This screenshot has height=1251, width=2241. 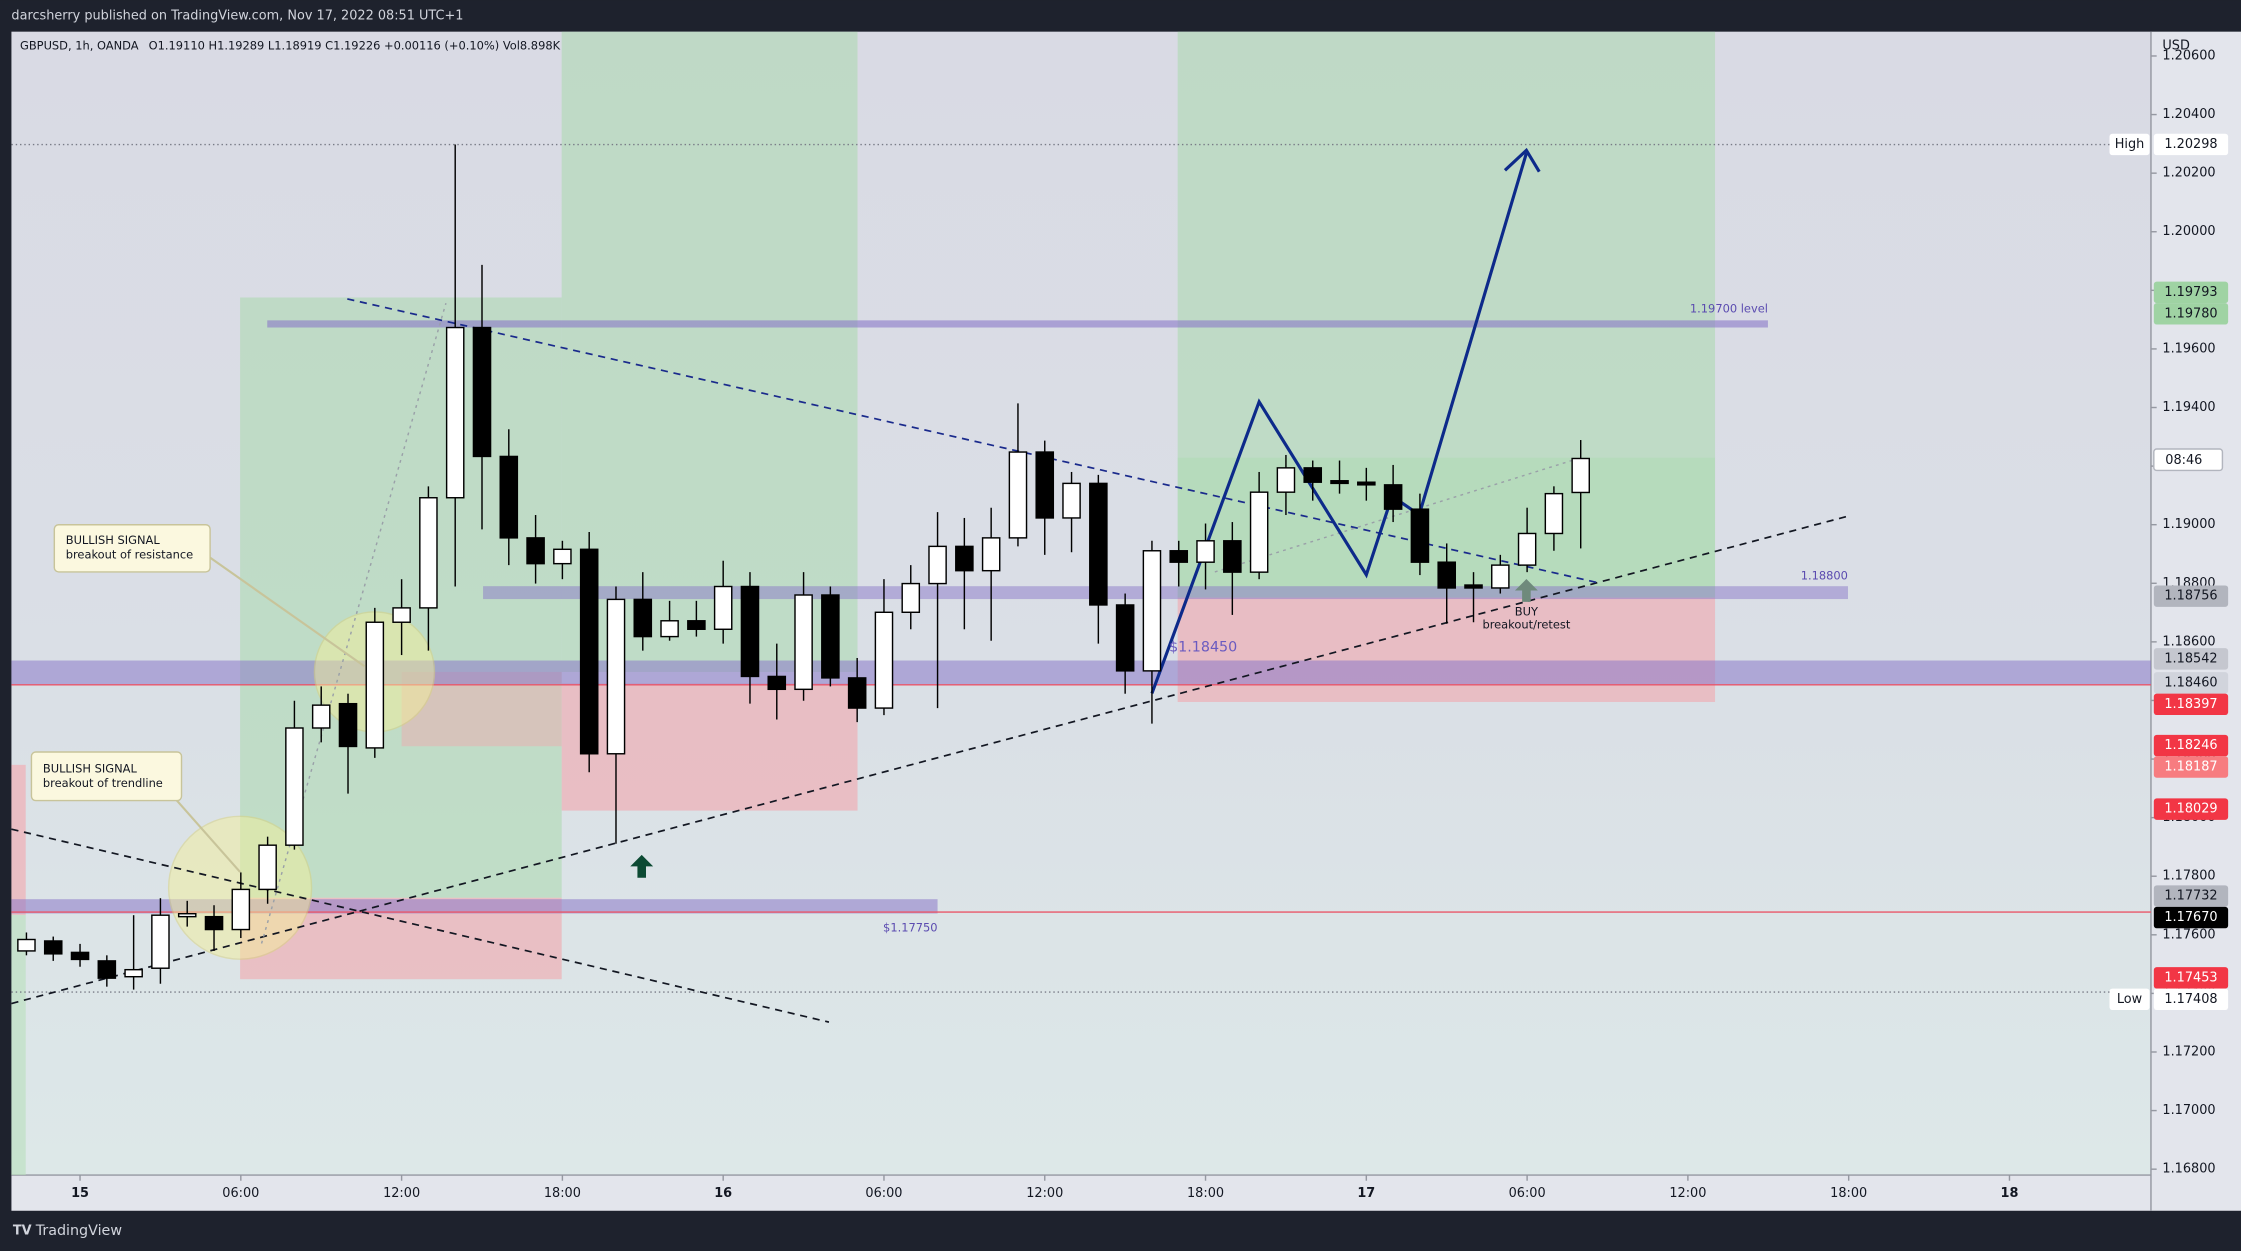 What do you see at coordinates (1526, 590) in the screenshot?
I see `up-arrow` at bounding box center [1526, 590].